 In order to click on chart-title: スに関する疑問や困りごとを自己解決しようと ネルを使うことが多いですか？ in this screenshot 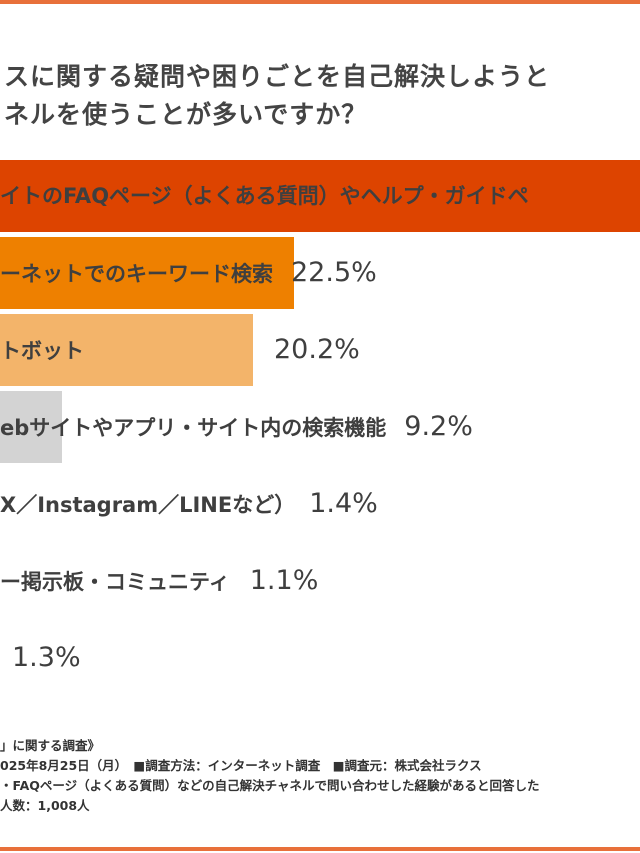, I will do `click(277, 96)`.